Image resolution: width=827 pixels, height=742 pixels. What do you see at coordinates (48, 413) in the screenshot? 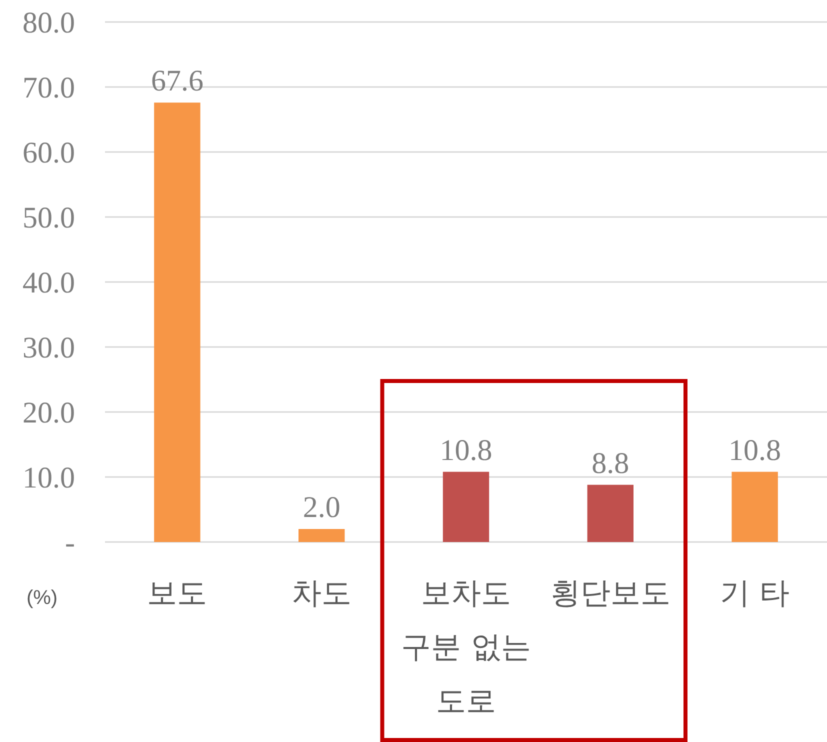
I see `y-tick-label: 20.0` at bounding box center [48, 413].